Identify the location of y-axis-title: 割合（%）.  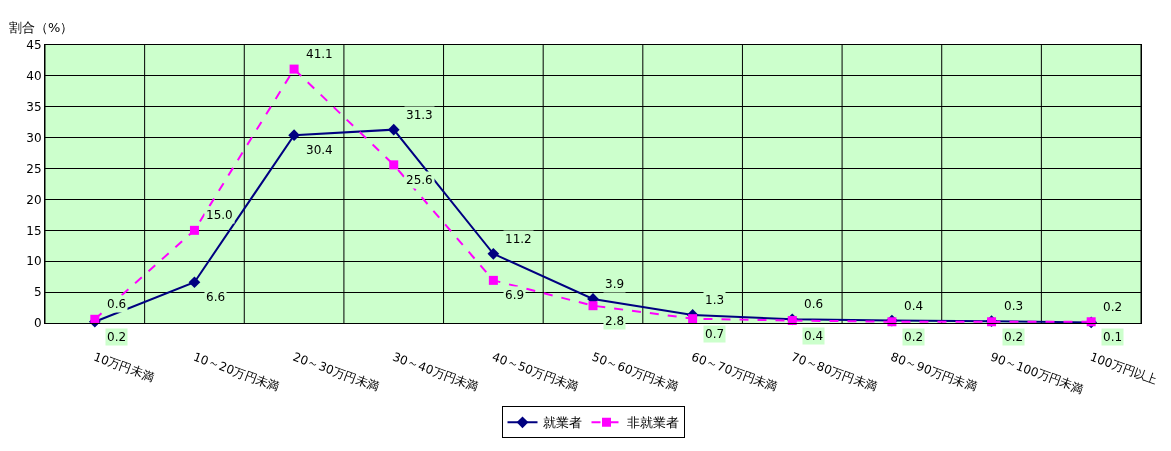
(41, 27).